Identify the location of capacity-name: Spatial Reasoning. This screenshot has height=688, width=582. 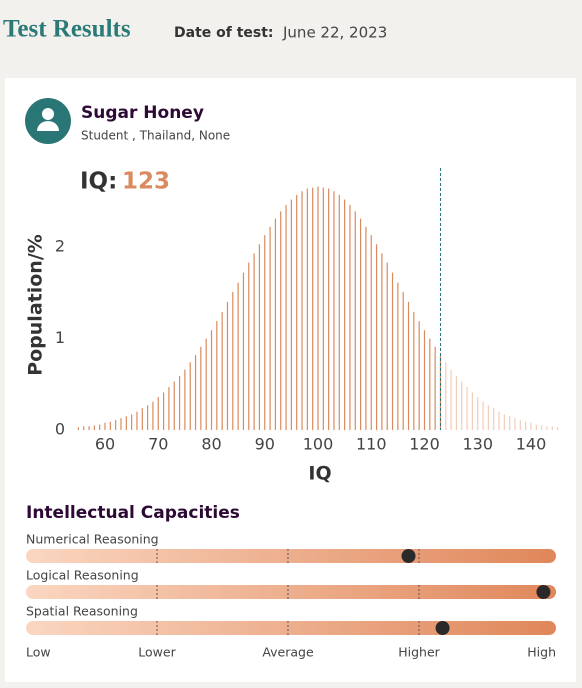
(82, 611).